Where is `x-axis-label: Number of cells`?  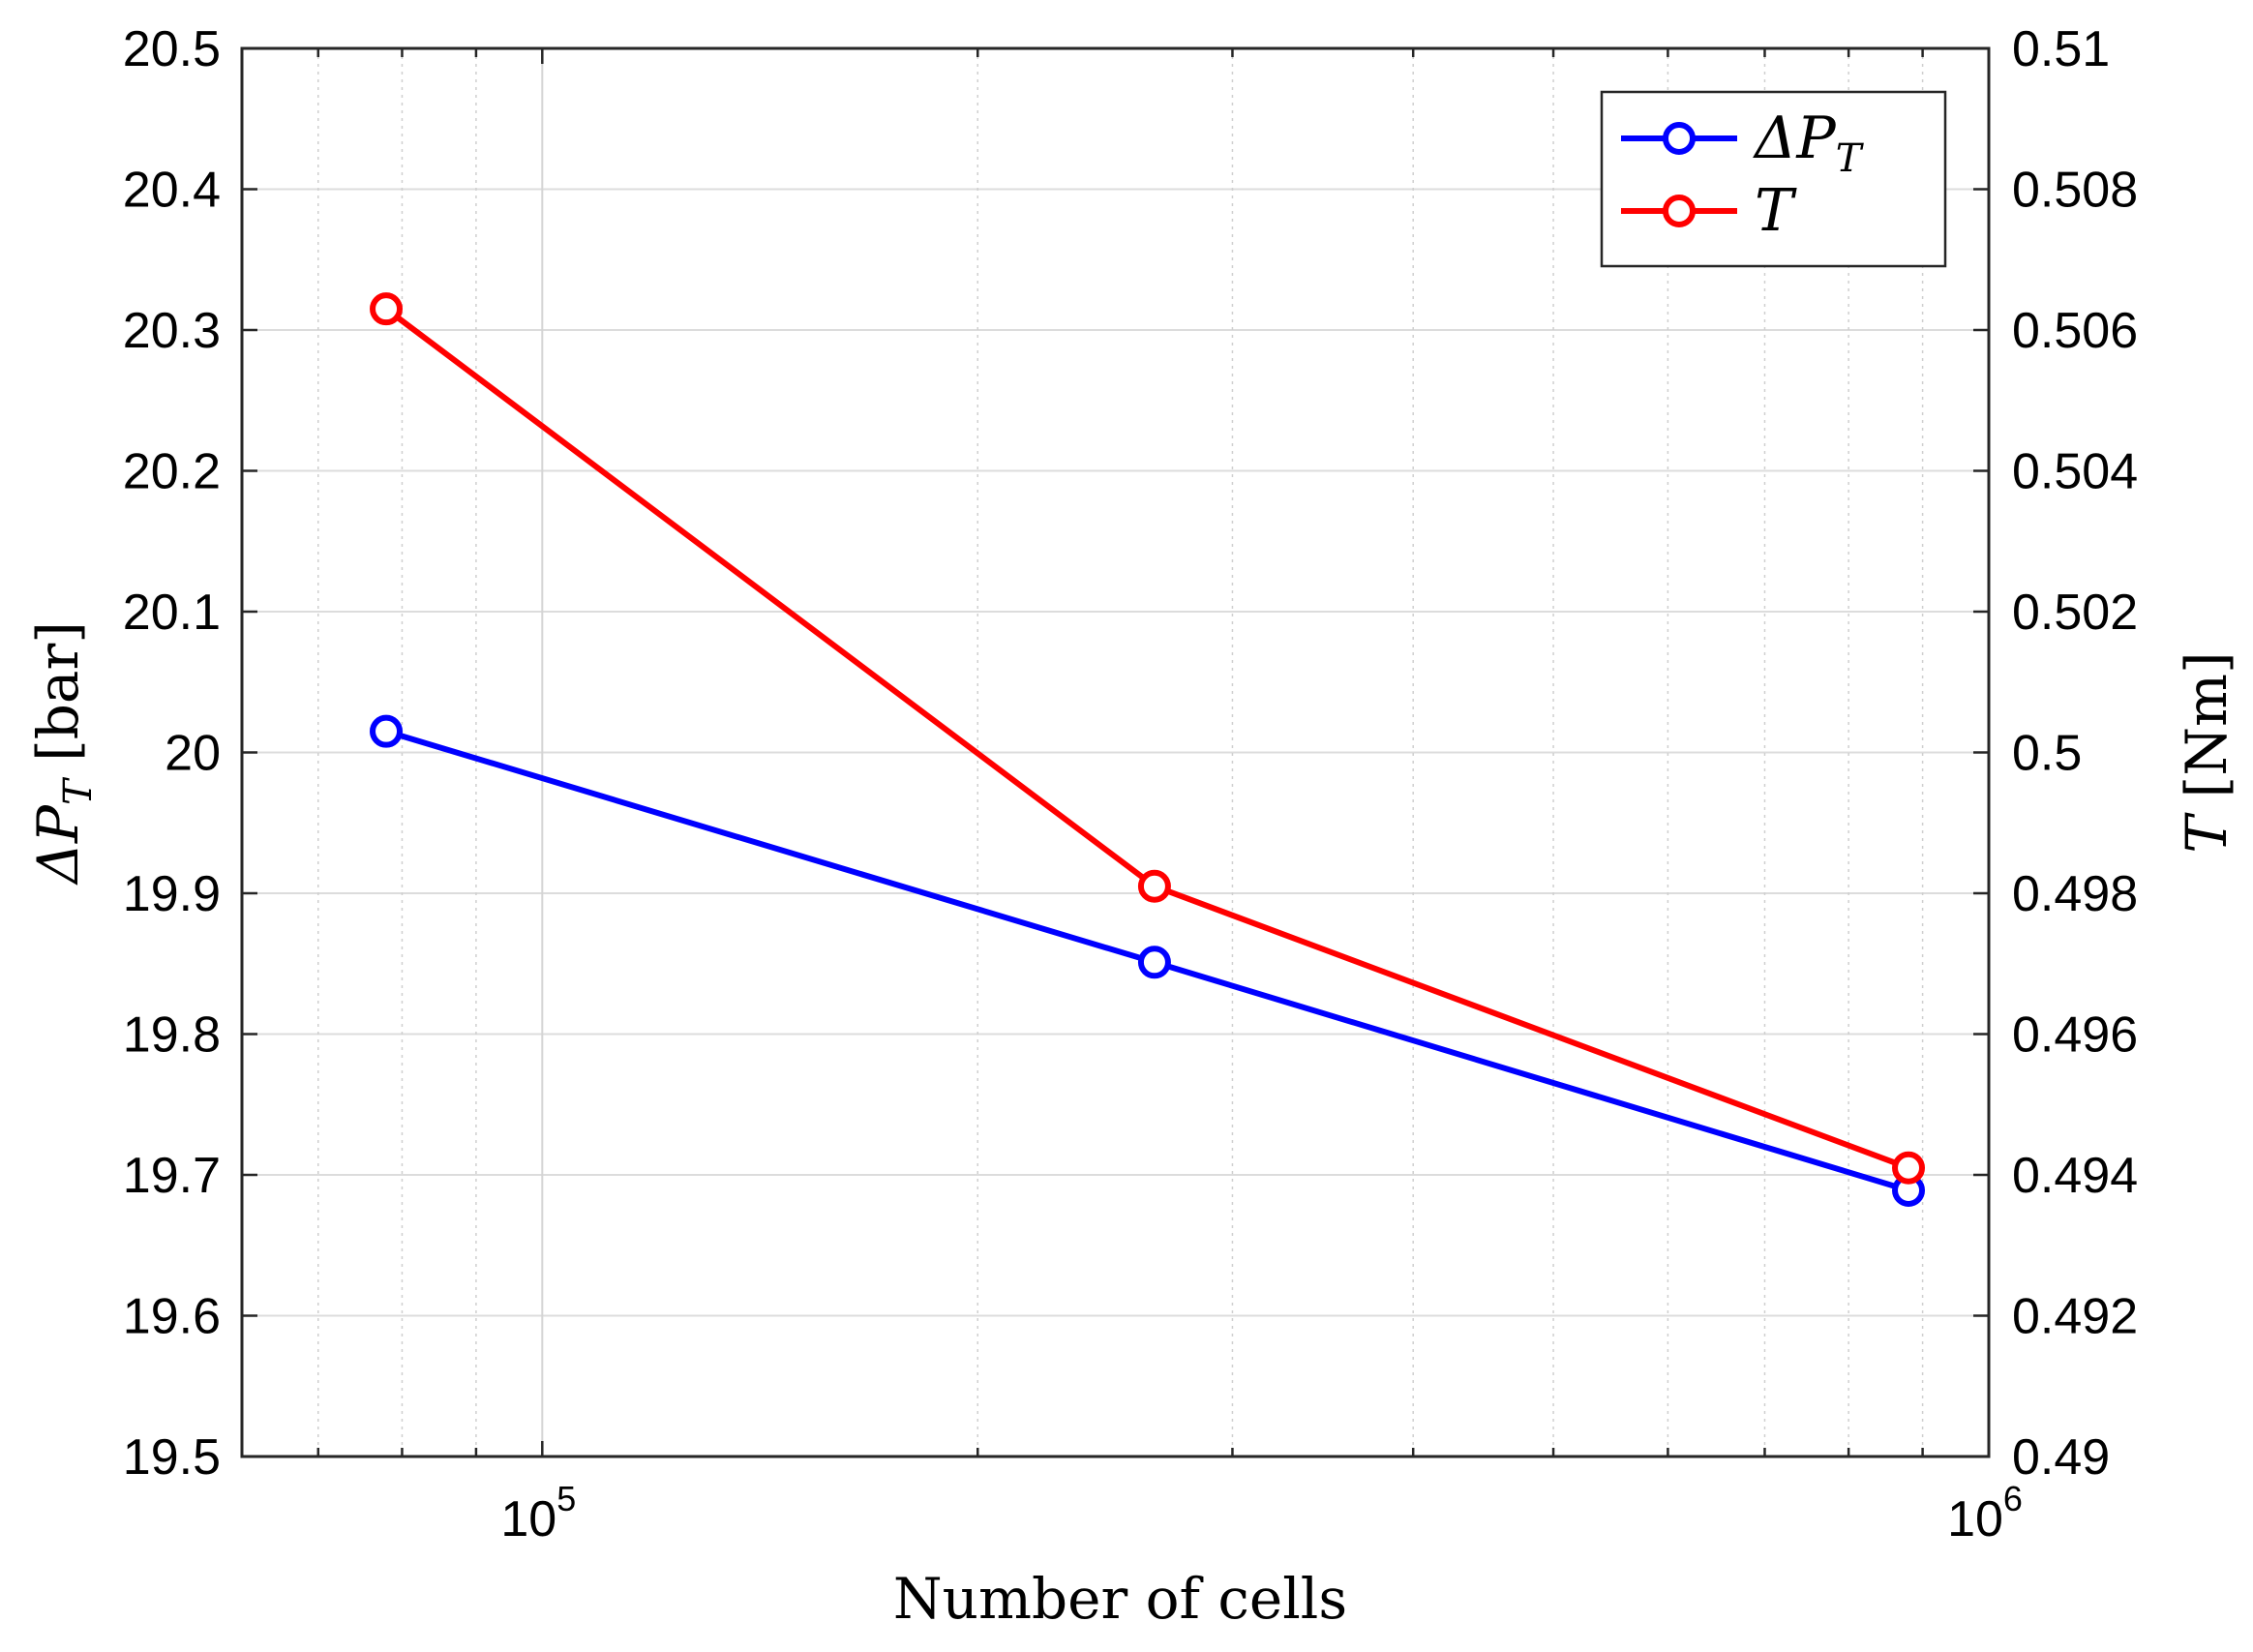 x-axis-label: Number of cells is located at coordinates (1120, 1599).